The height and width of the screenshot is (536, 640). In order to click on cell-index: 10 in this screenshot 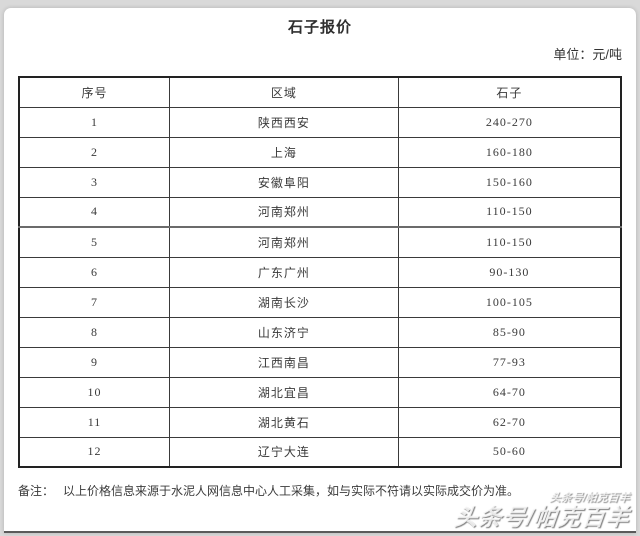, I will do `click(94, 392)`.